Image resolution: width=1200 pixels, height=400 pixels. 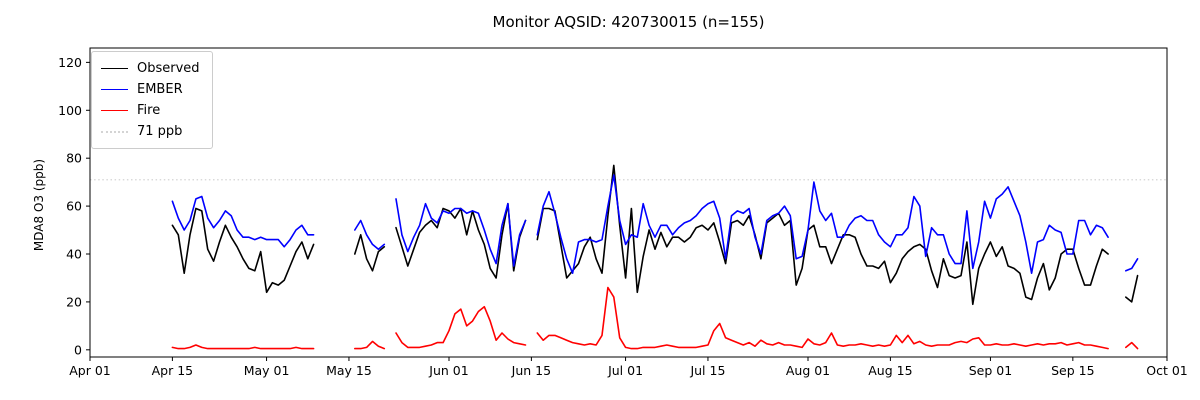 I want to click on x-tick-label: Oct 01, so click(x=1167, y=370).